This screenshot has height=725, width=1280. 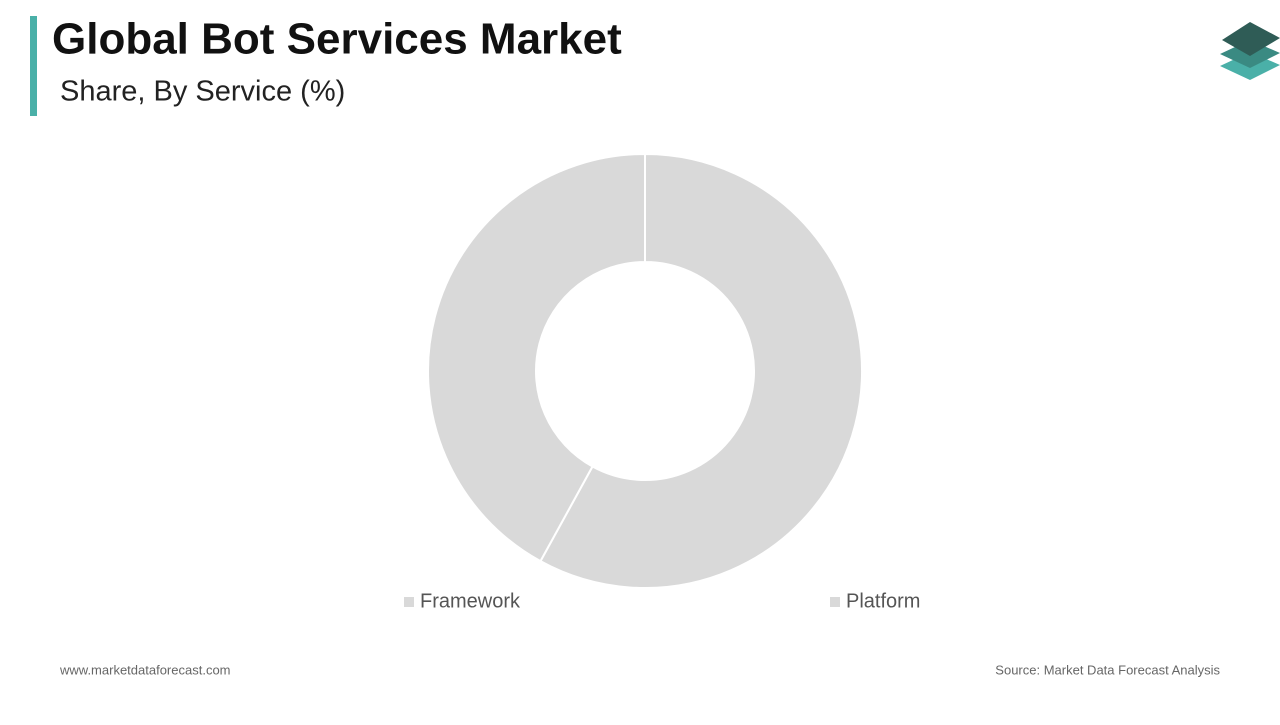 What do you see at coordinates (470, 601) in the screenshot?
I see `legend-label: Framework` at bounding box center [470, 601].